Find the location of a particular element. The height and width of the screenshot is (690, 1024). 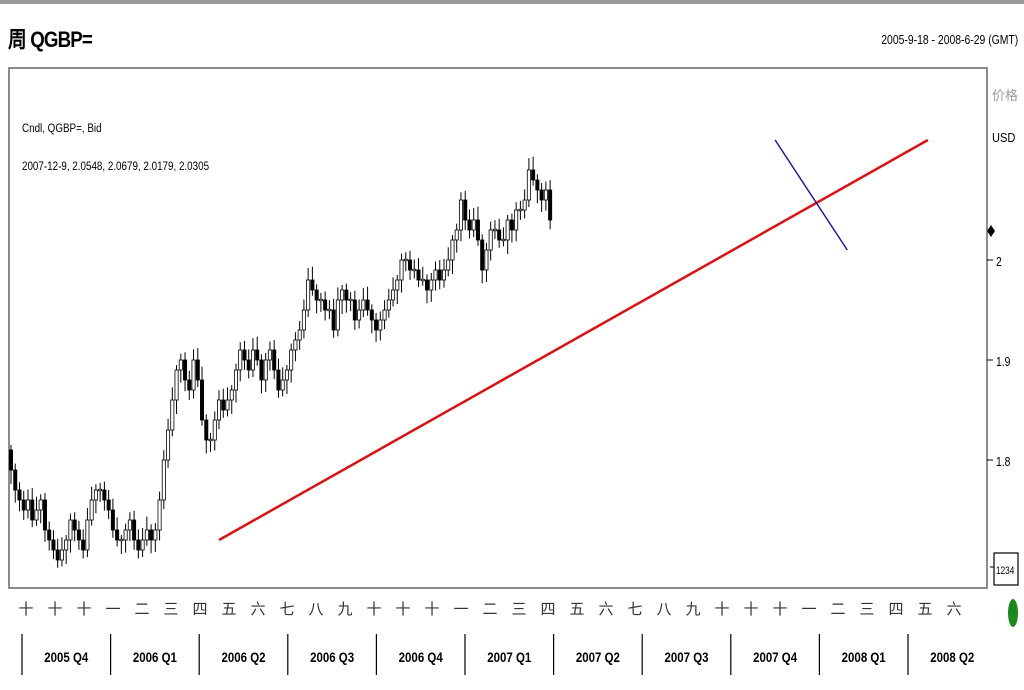

zoom-button: 1234 is located at coordinates (1006, 569).